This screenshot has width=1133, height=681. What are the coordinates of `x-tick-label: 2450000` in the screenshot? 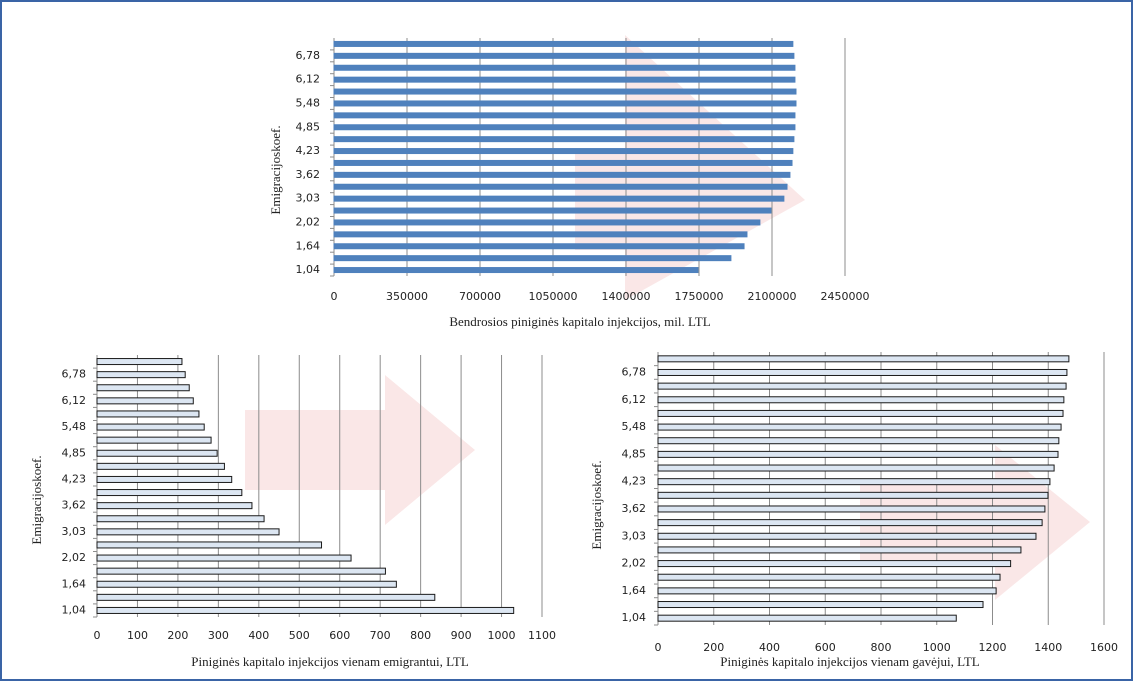 It's located at (845, 296).